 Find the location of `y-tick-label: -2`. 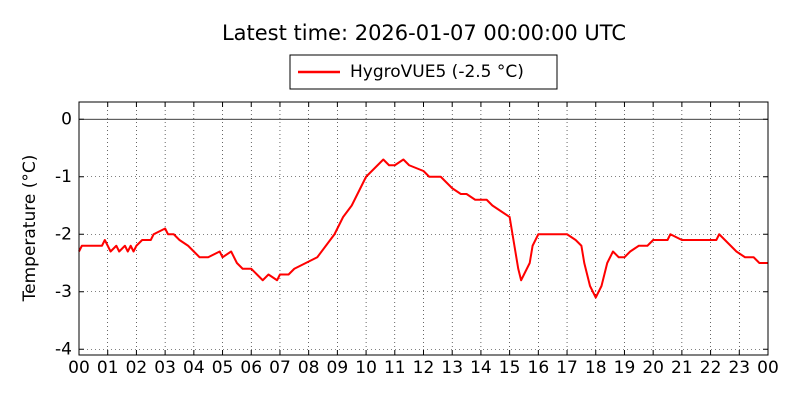

y-tick-label: -2 is located at coordinates (63, 234).